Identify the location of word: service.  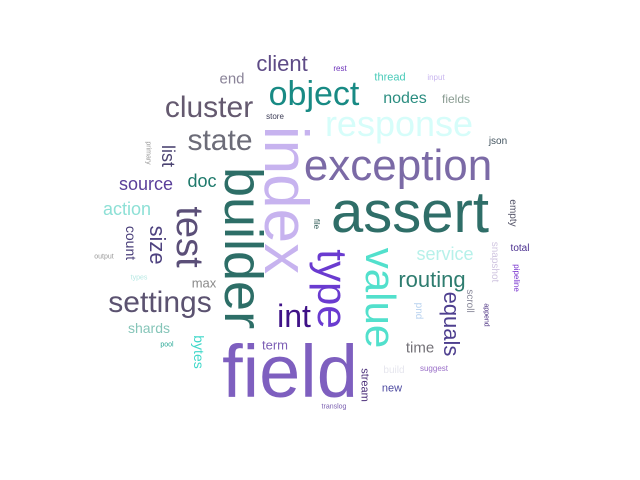
(445, 254).